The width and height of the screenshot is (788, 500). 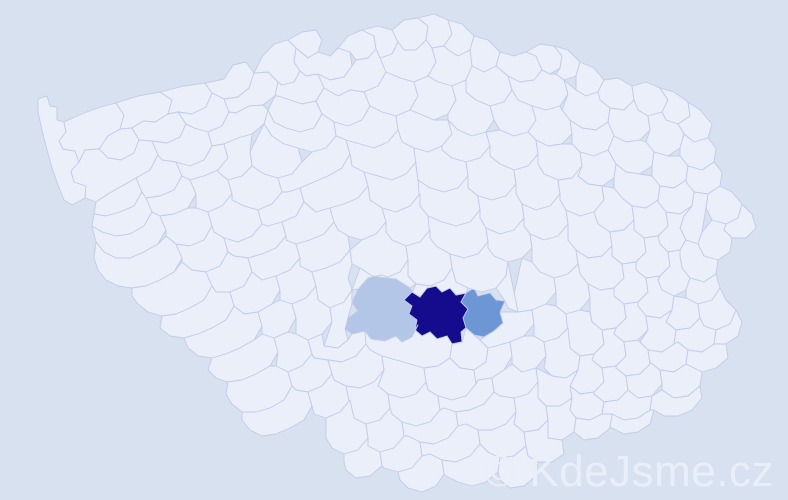 I want to click on copyright-icon: ©, so click(x=500, y=471).